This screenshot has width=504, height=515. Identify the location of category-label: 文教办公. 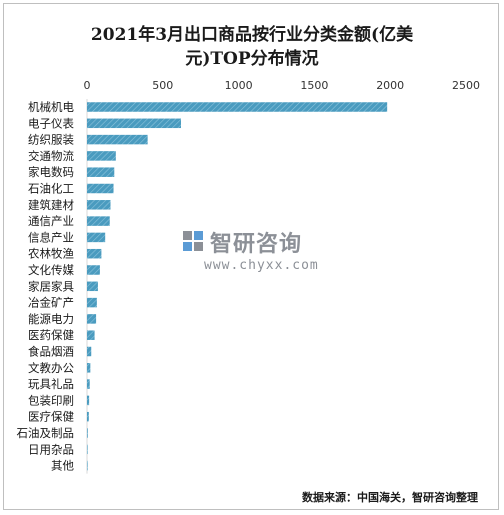
(51, 368).